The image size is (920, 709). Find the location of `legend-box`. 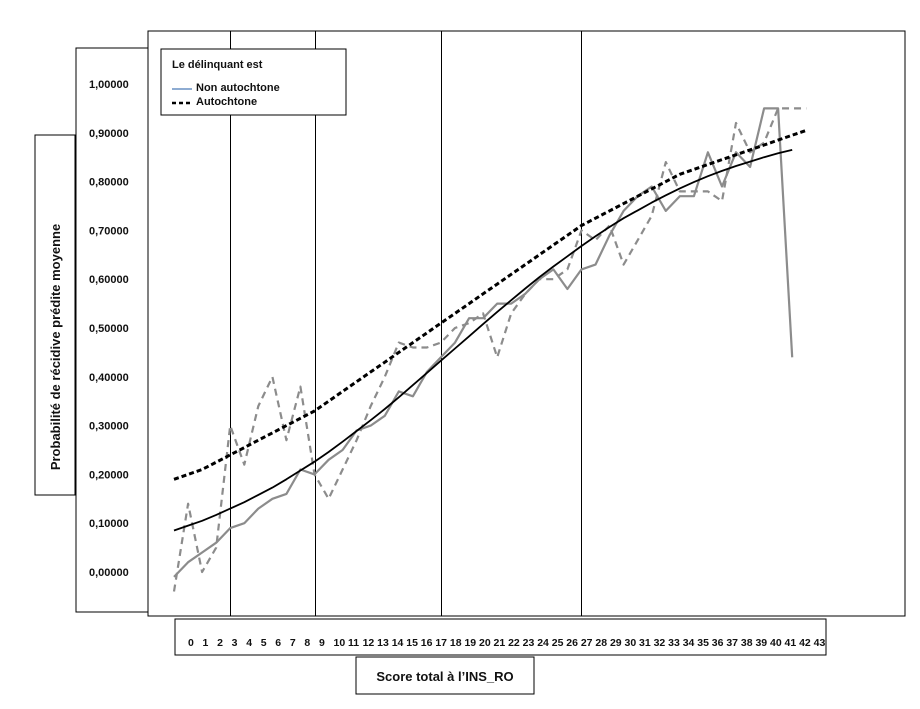

legend-box is located at coordinates (253, 82).